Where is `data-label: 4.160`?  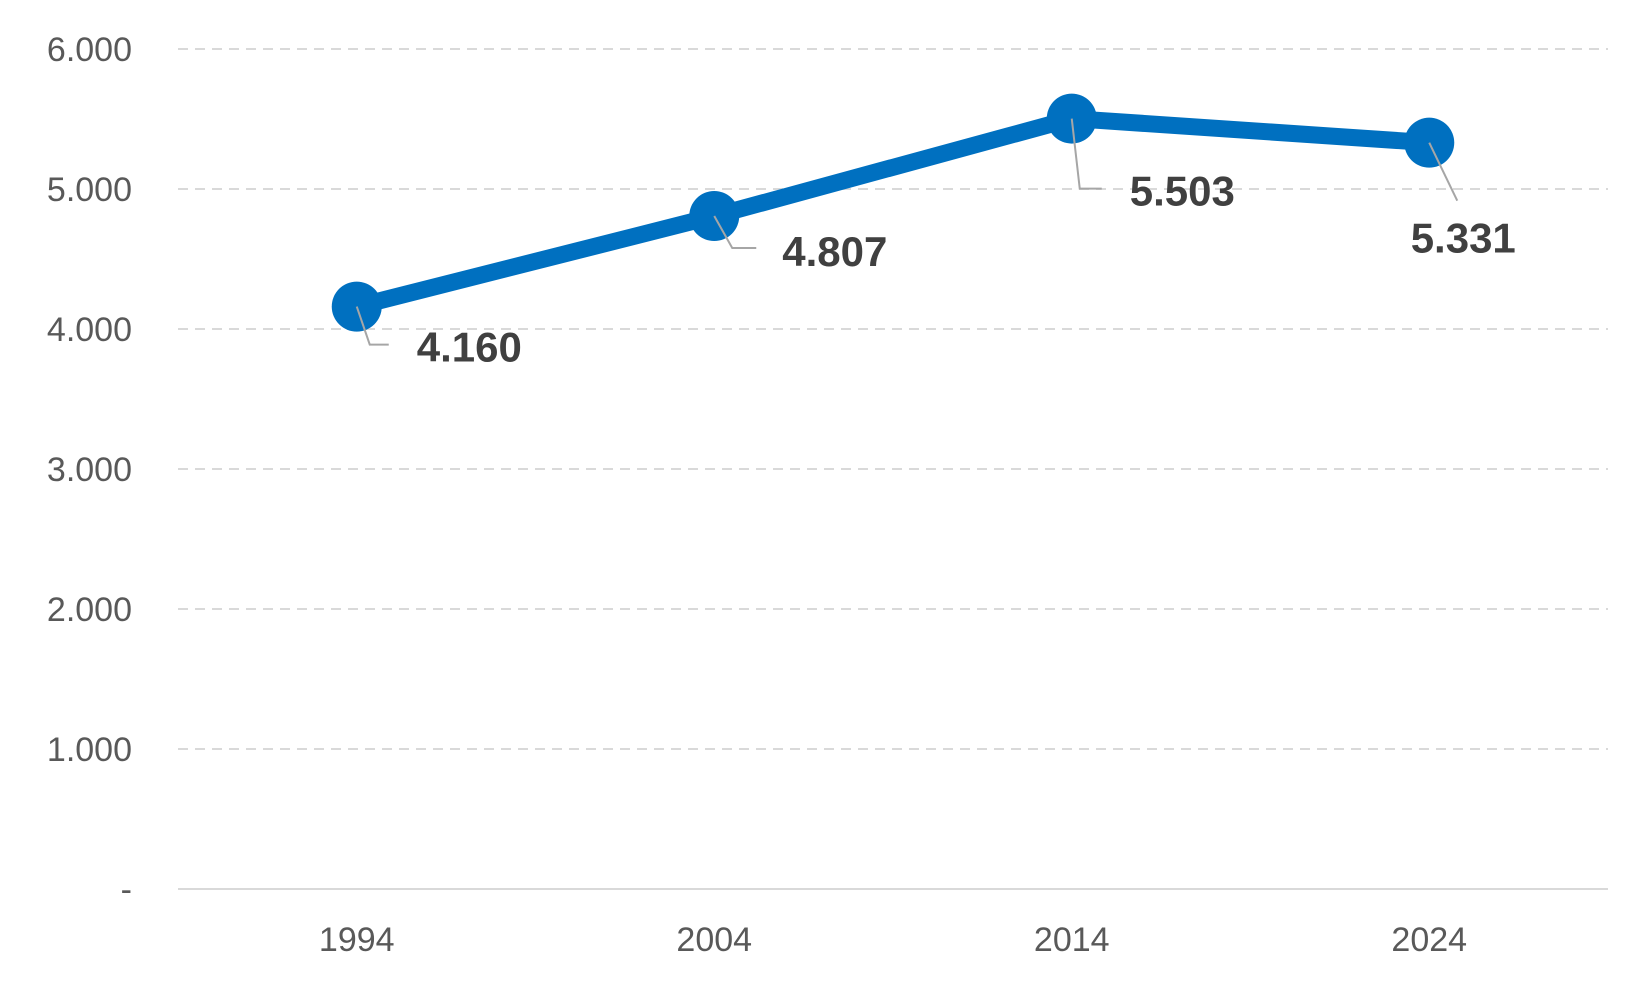
data-label: 4.160 is located at coordinates (469, 347).